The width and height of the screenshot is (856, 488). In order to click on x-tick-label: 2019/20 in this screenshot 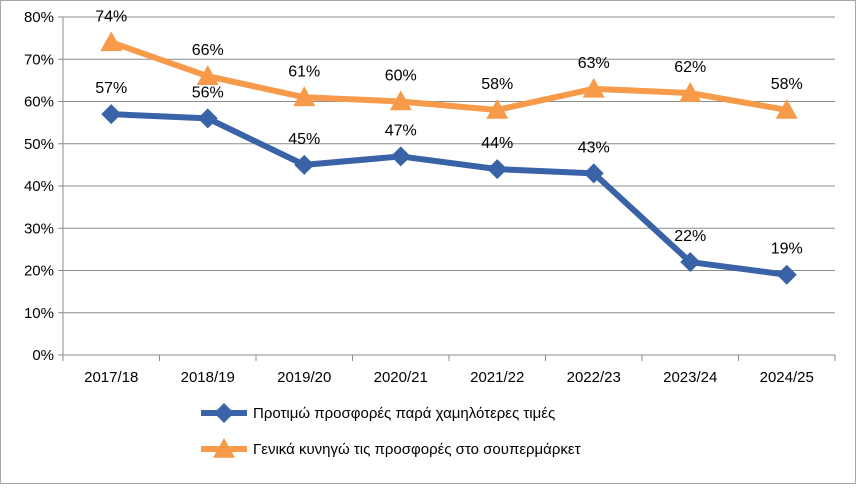, I will do `click(304, 377)`.